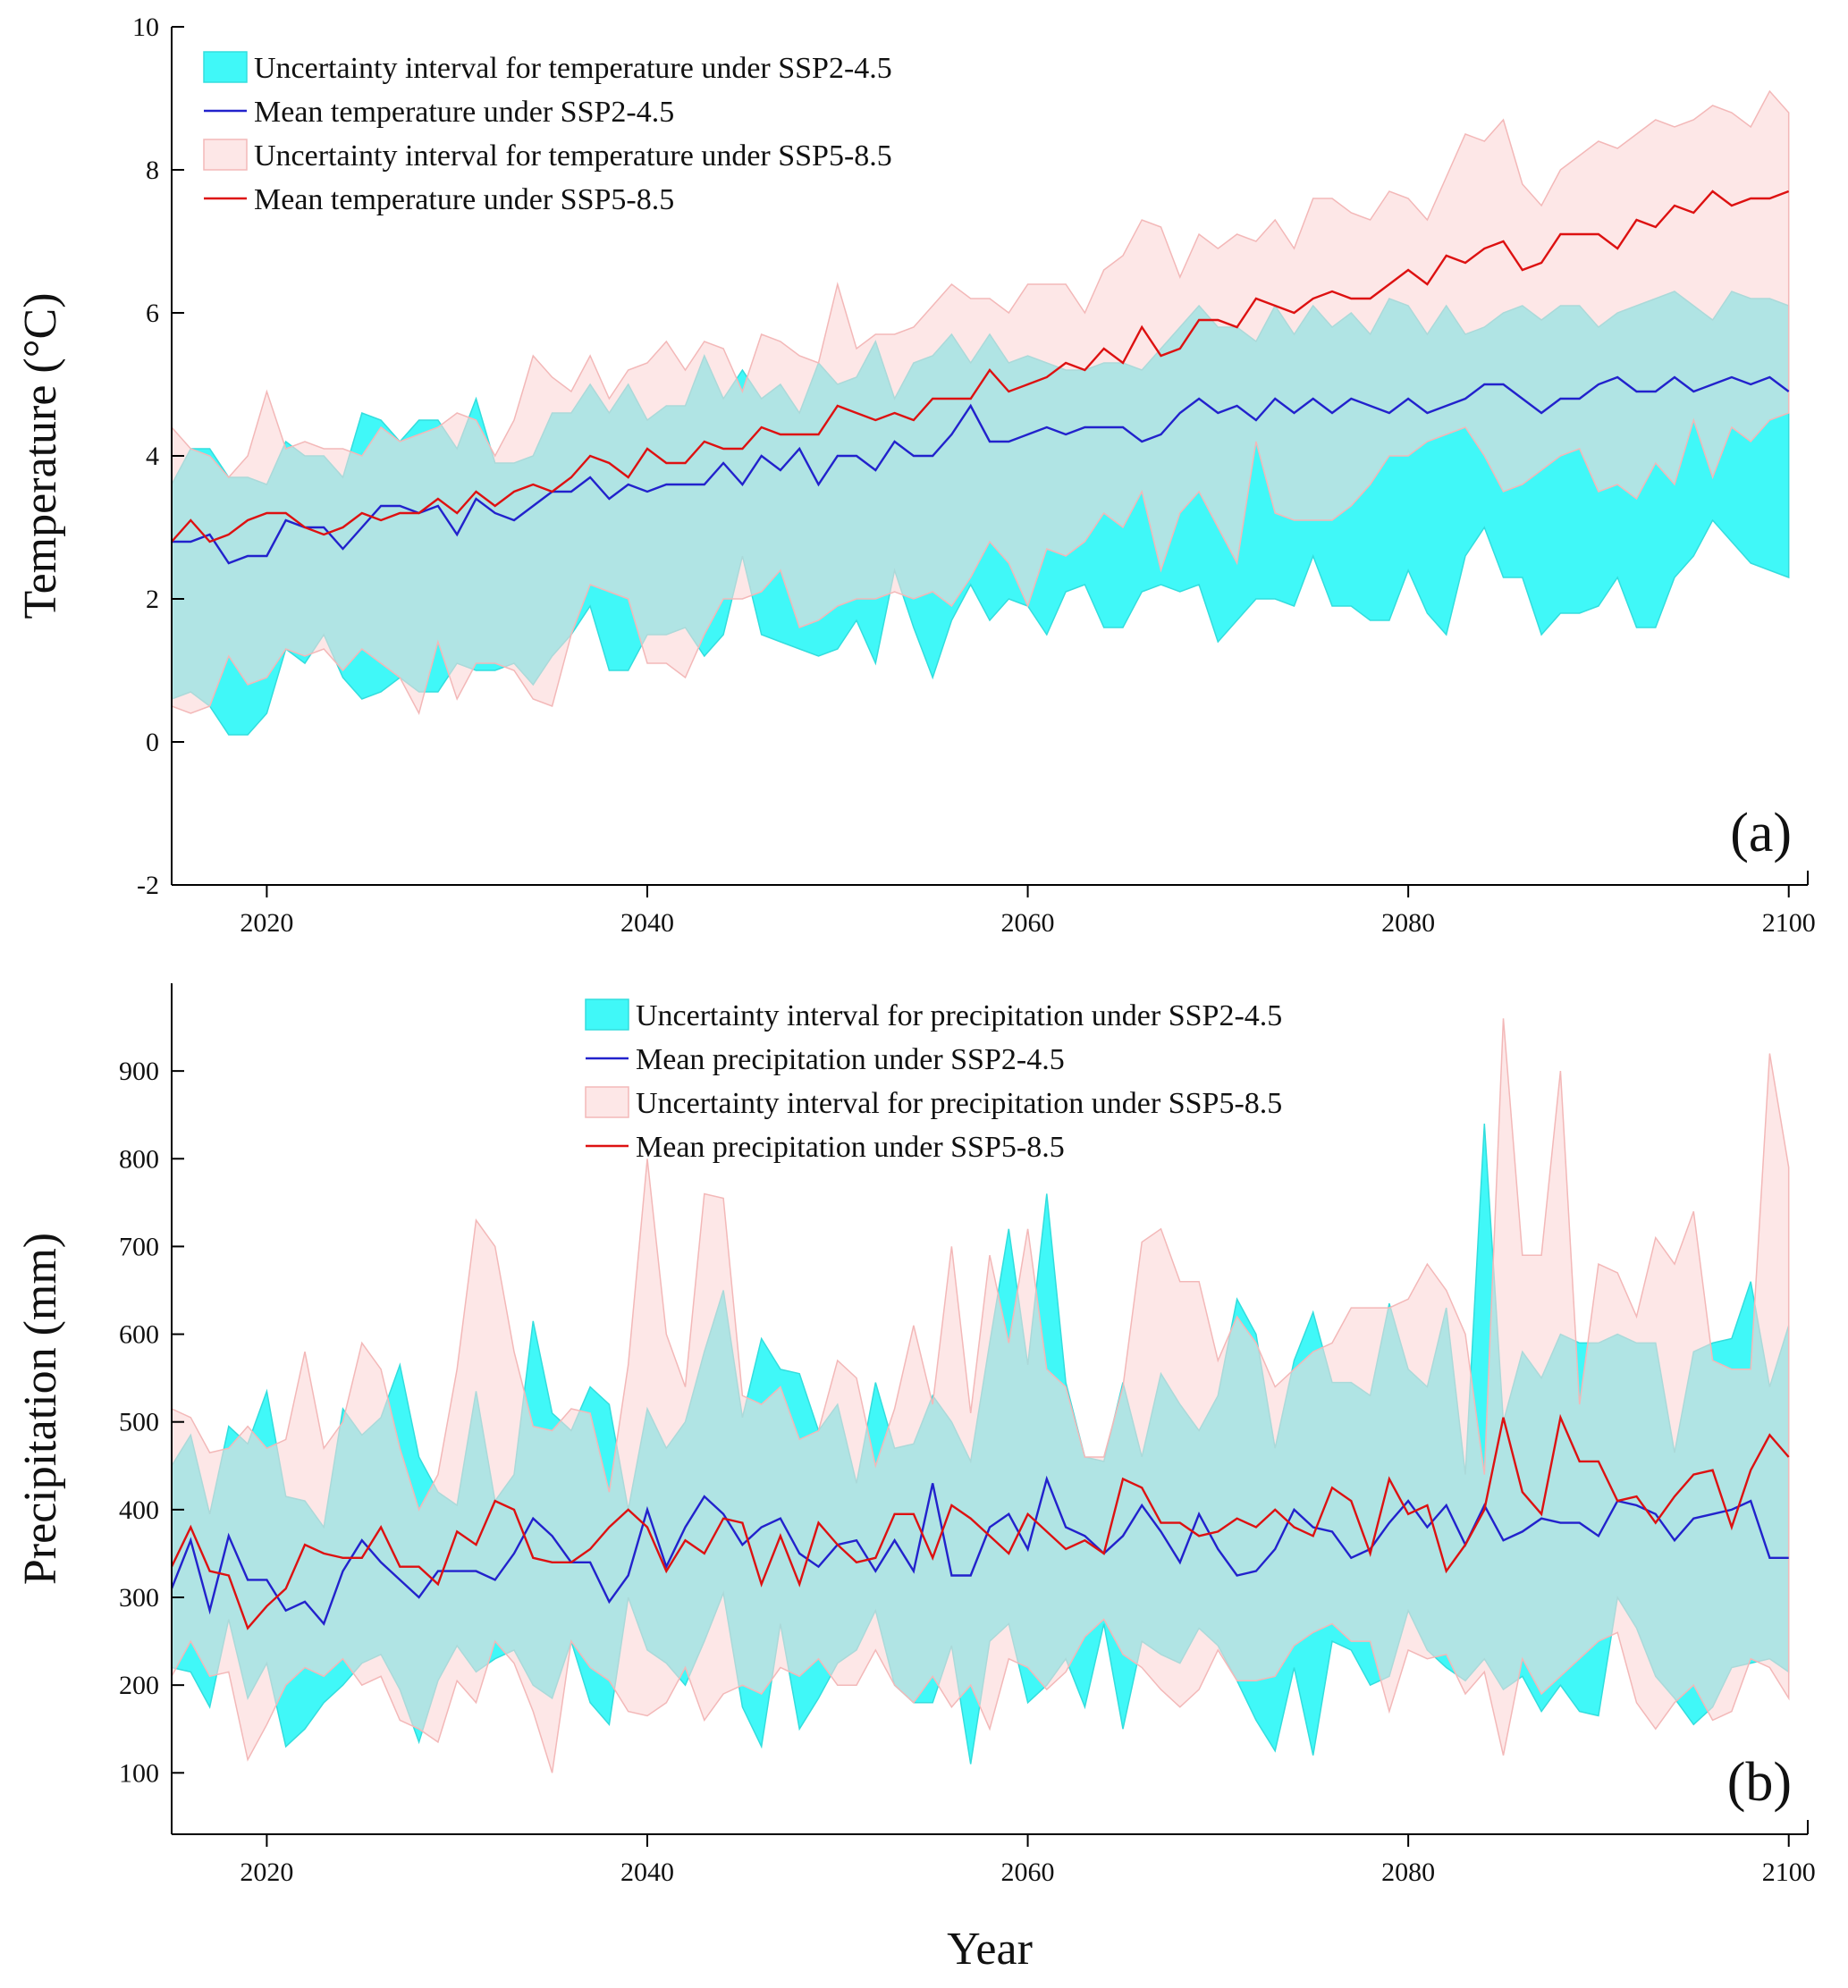 The height and width of the screenshot is (1988, 1848). What do you see at coordinates (266, 1872) in the screenshot?
I see `precip-x-tick-label: 2020` at bounding box center [266, 1872].